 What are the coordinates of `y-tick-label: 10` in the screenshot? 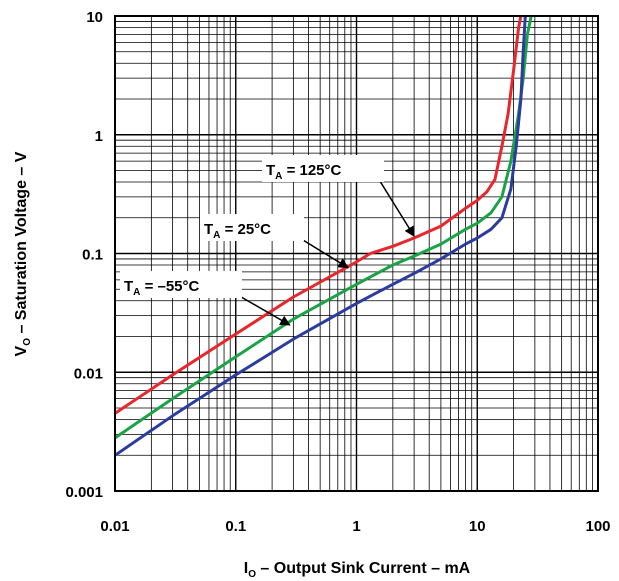 It's located at (94, 17).